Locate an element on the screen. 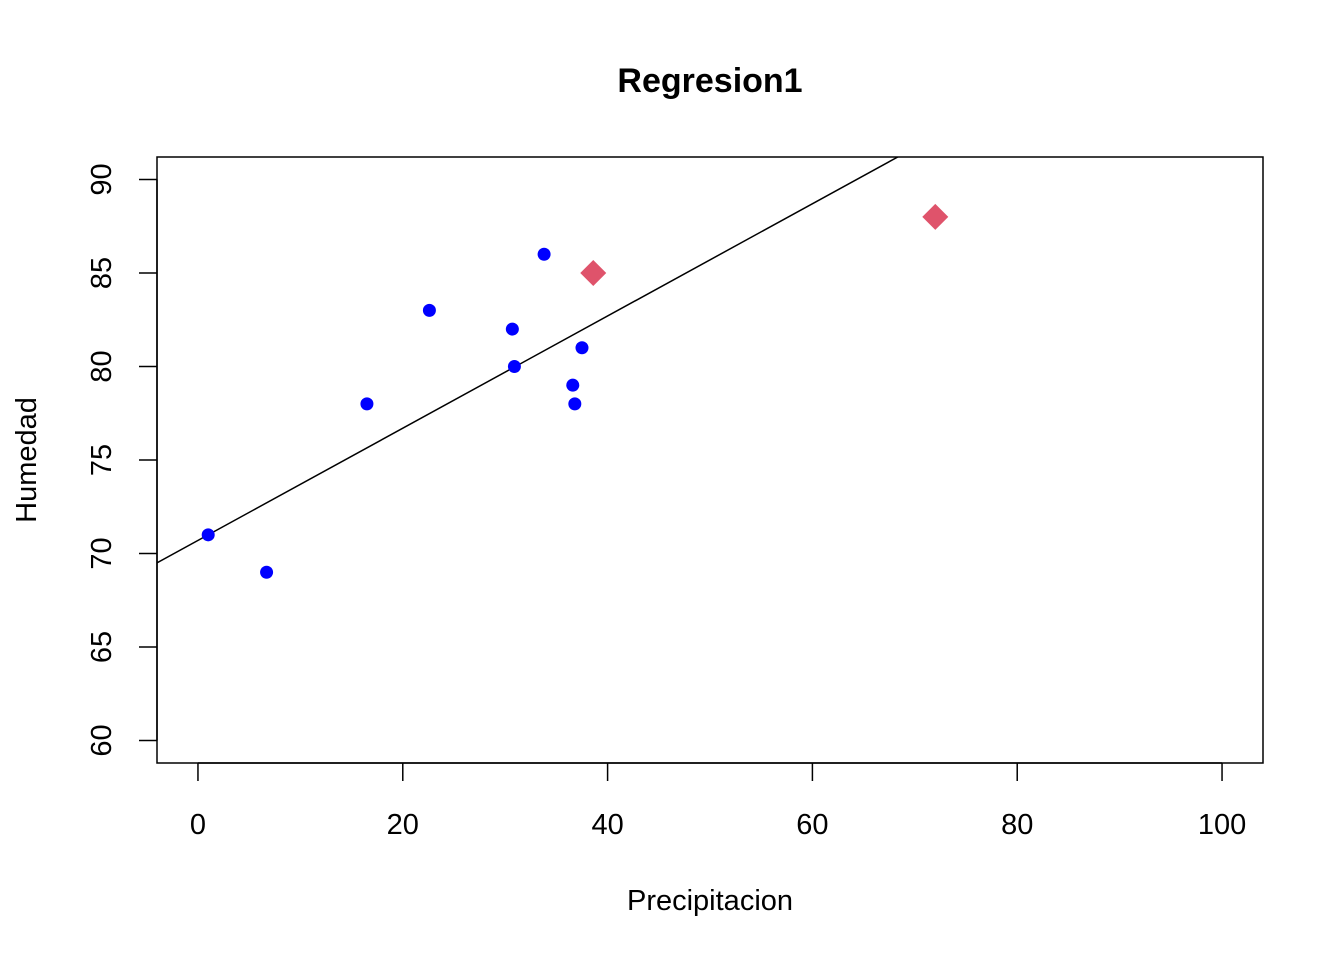 This screenshot has height=960, width=1344. chart-title: Regresion1 is located at coordinates (709, 81).